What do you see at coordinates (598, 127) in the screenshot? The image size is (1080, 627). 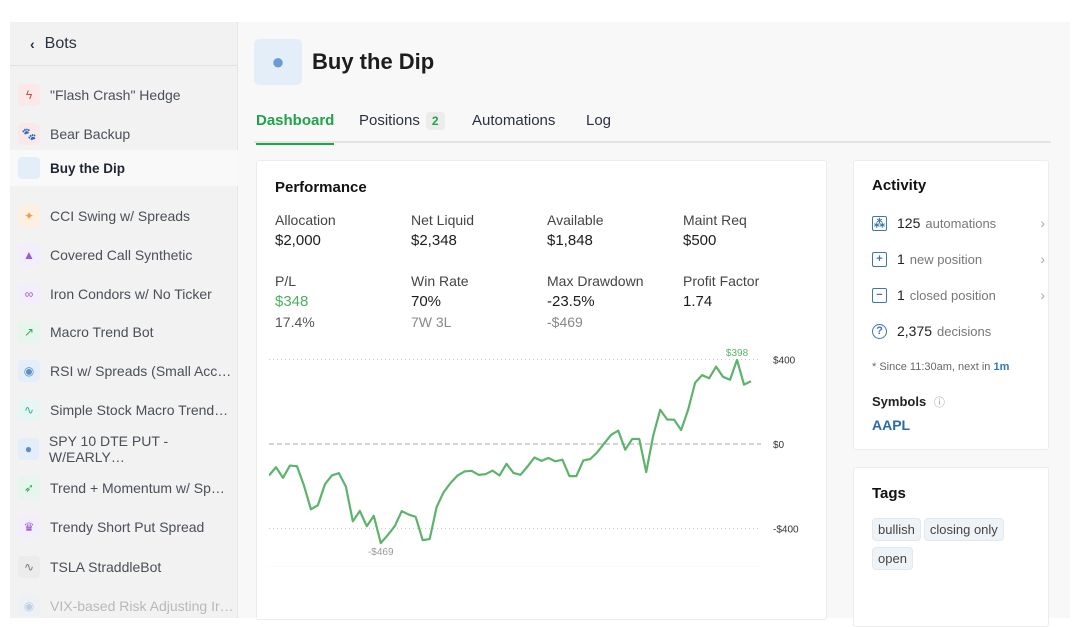 I see `tab-log: Log` at bounding box center [598, 127].